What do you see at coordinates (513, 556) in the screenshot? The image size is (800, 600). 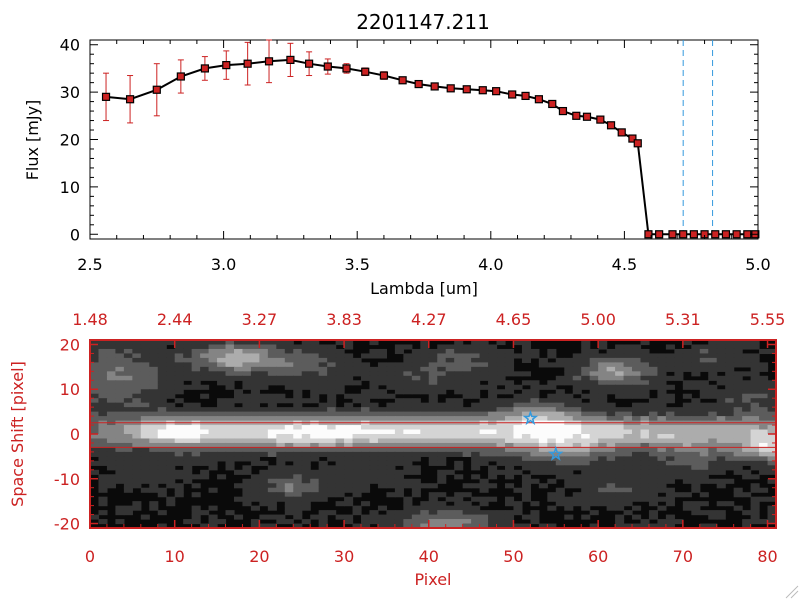 I see `image-x-tick-label: 50` at bounding box center [513, 556].